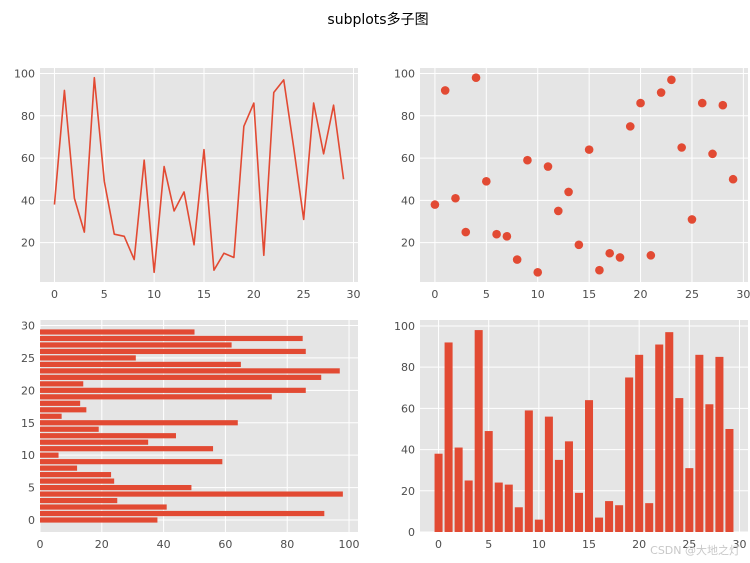 The image size is (750, 563). Describe the element at coordinates (31, 520) in the screenshot. I see `y-tick-label: 0` at that location.